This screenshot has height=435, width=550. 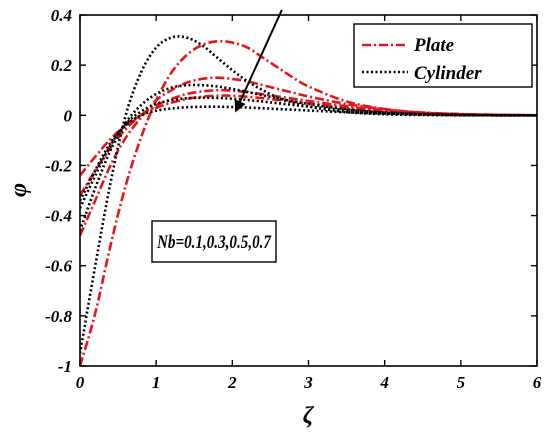 I want to click on x-tick-label: 2, so click(x=232, y=382).